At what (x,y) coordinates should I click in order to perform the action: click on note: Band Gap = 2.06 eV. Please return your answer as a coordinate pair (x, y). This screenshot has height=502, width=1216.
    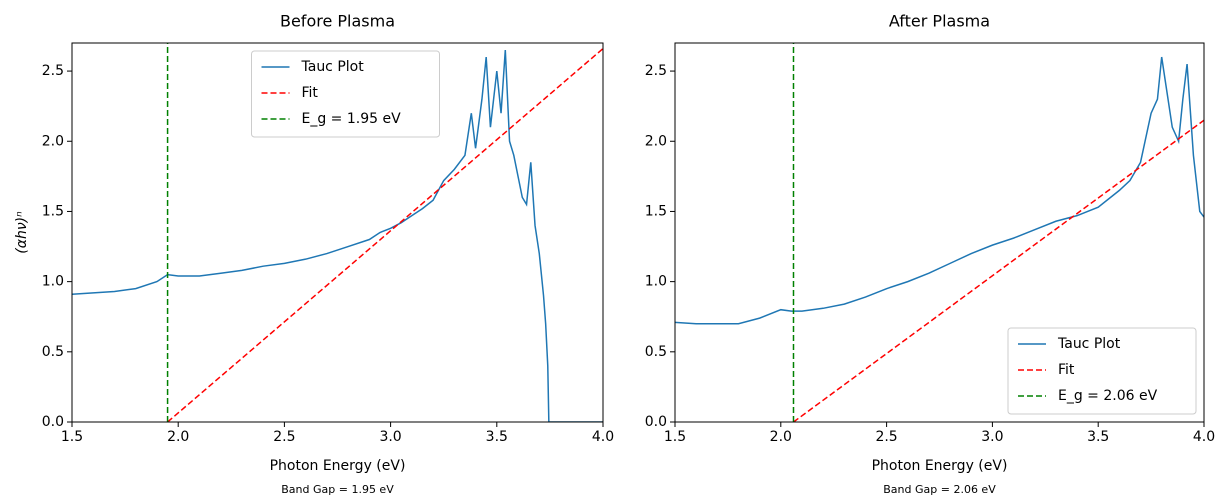
    Looking at the image, I should click on (939, 489).